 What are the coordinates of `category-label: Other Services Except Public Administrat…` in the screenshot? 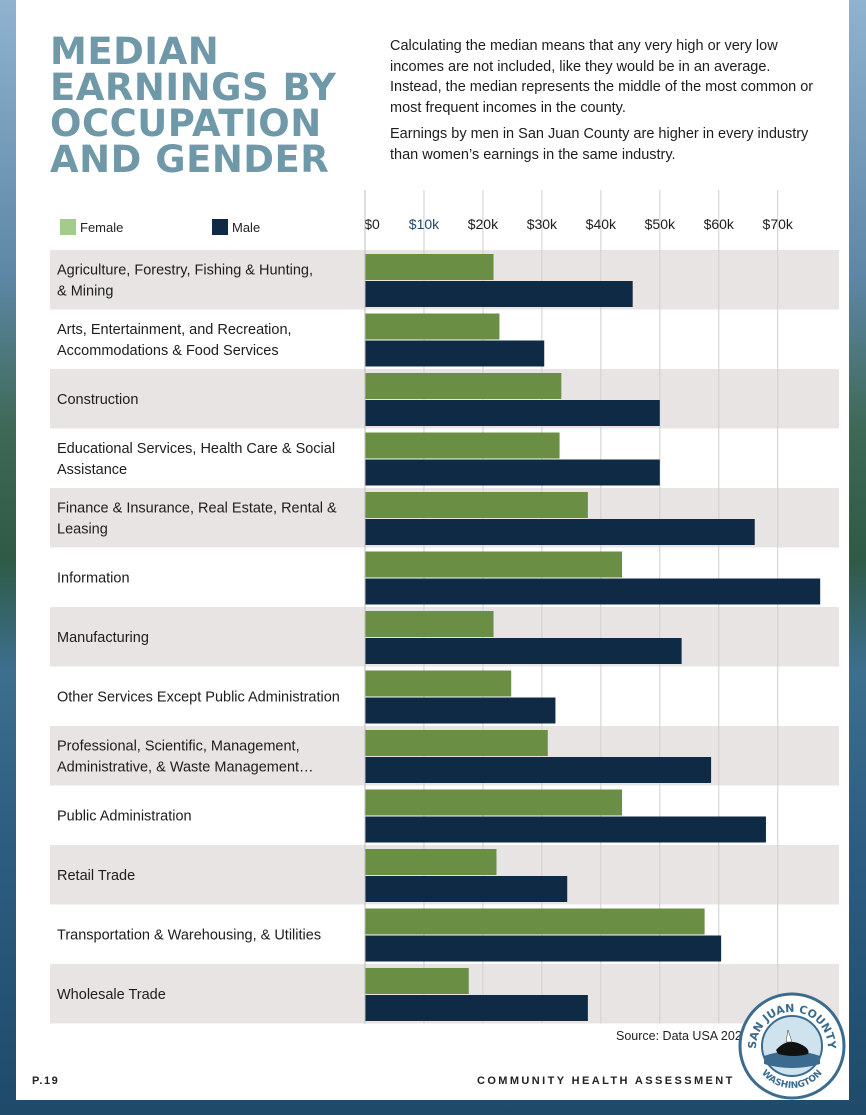 It's located at (198, 697).